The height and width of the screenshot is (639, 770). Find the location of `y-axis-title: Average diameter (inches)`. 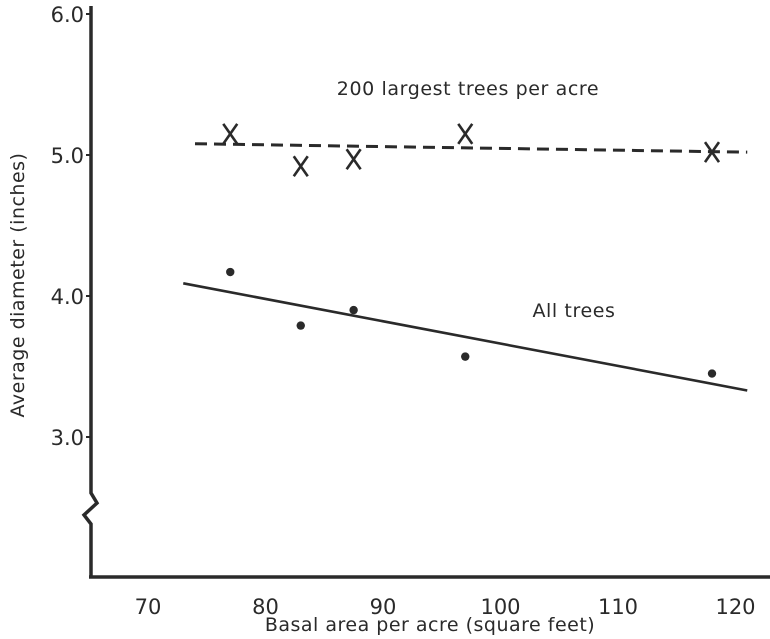

y-axis-title: Average diameter (inches) is located at coordinates (18, 285).